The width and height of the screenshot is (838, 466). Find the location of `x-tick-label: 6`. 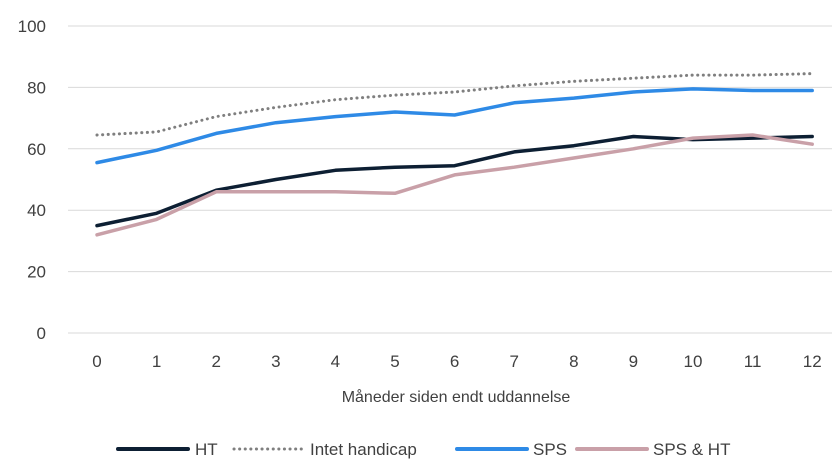

x-tick-label: 6 is located at coordinates (454, 361).